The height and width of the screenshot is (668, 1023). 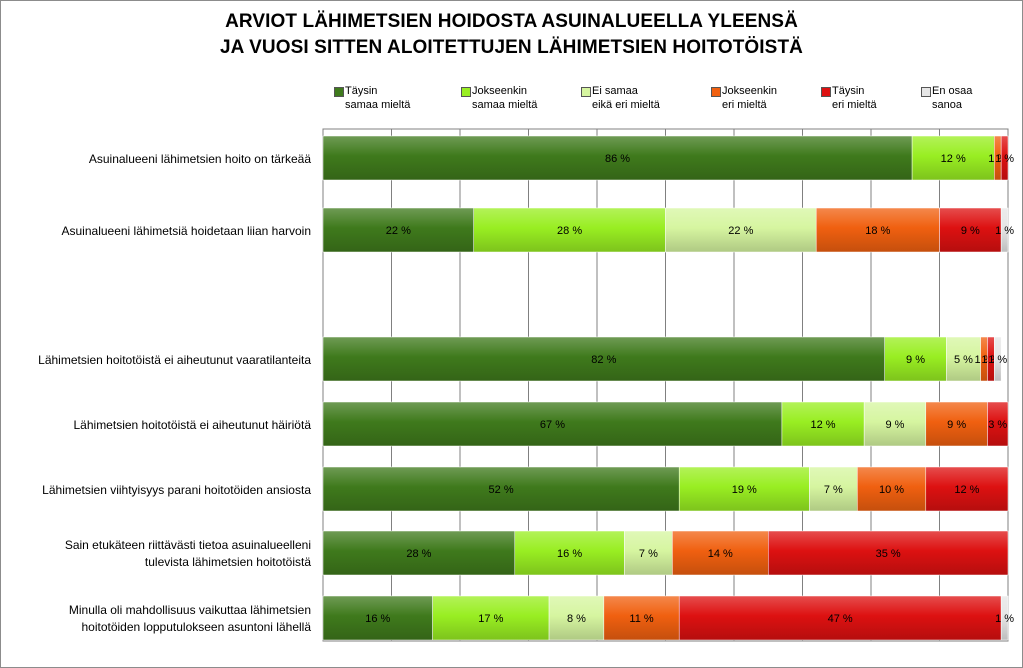 I want to click on data-label: 52 %, so click(x=501, y=490).